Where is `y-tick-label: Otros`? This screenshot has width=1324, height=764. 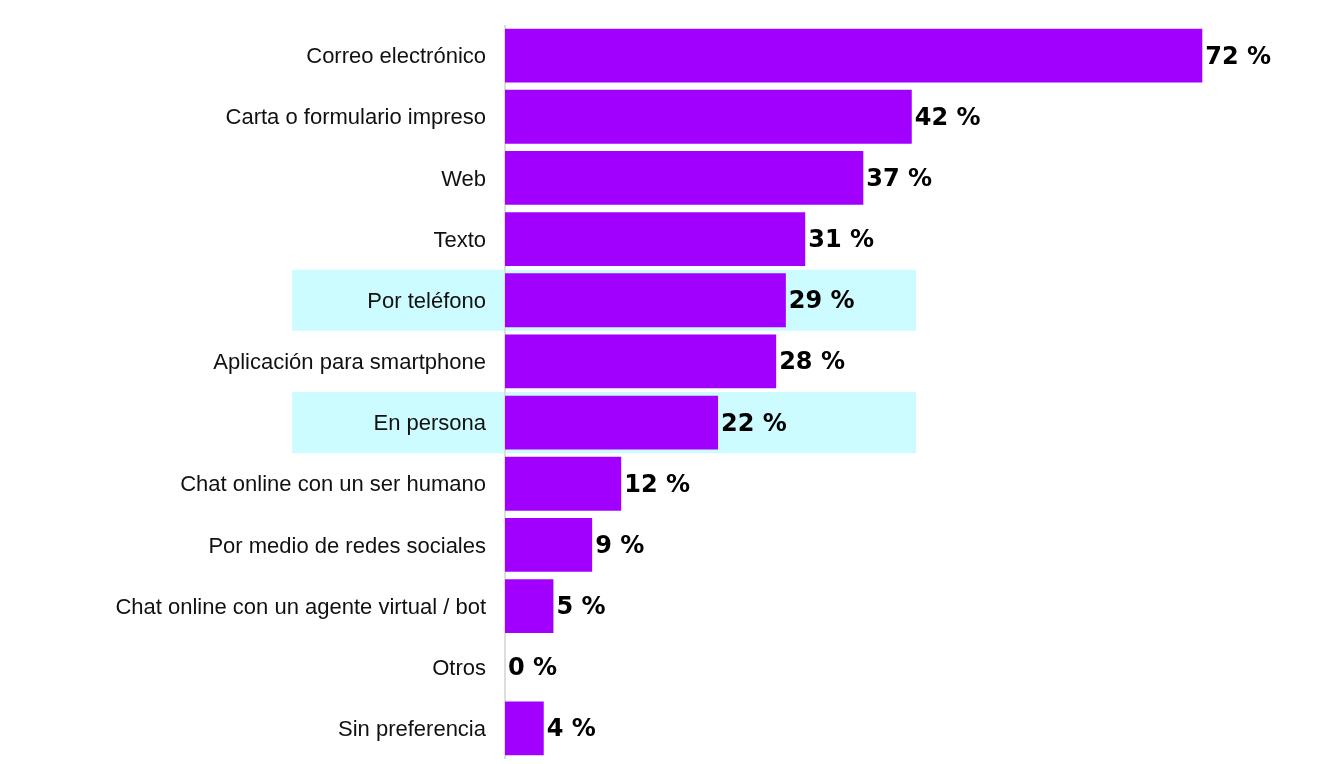
y-tick-label: Otros is located at coordinates (459, 667).